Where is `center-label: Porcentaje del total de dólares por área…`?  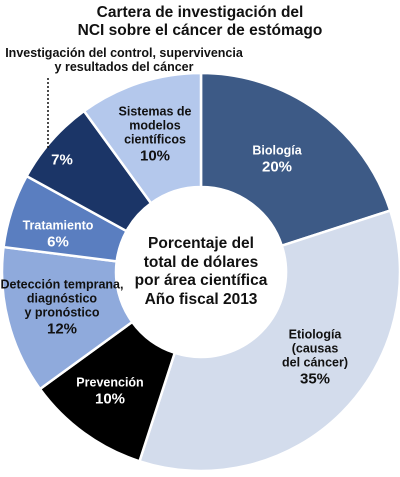 center-label: Porcentaje del total de dólares por área… is located at coordinates (201, 271).